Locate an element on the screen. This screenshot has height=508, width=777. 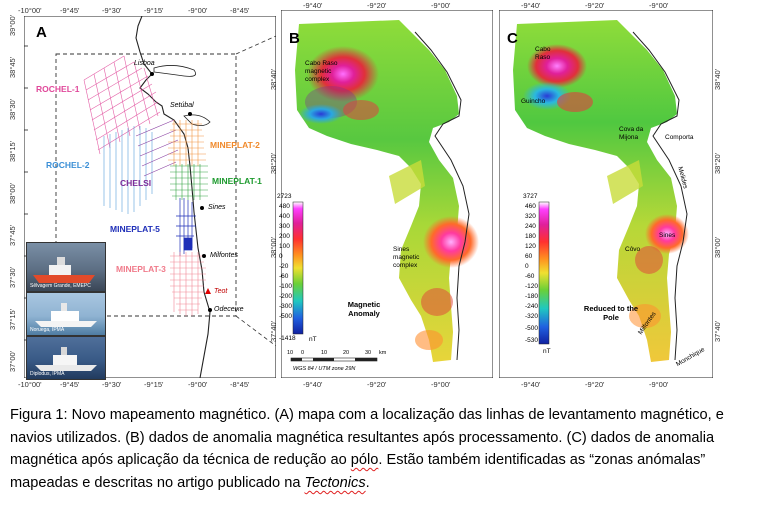
lat-tick: 38°30' is located at coordinates (12, 109).